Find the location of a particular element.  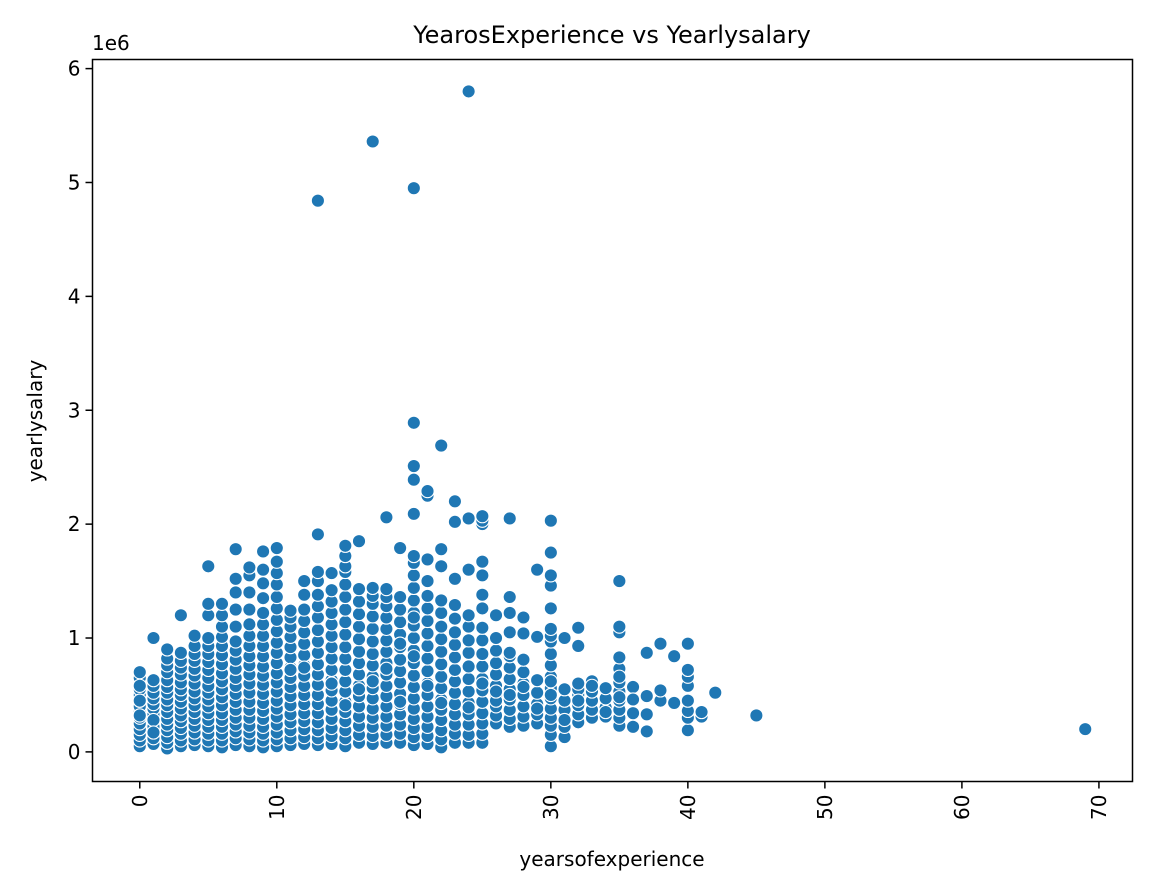

y-axis-label: yearlysalary is located at coordinates (35, 421).